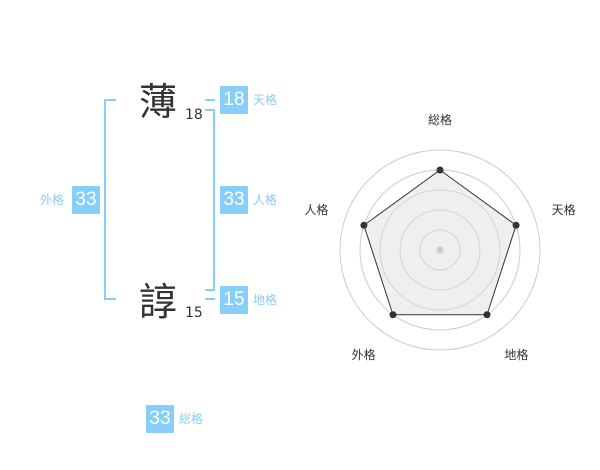  I want to click on gaikaku-value: 33, so click(86, 200).